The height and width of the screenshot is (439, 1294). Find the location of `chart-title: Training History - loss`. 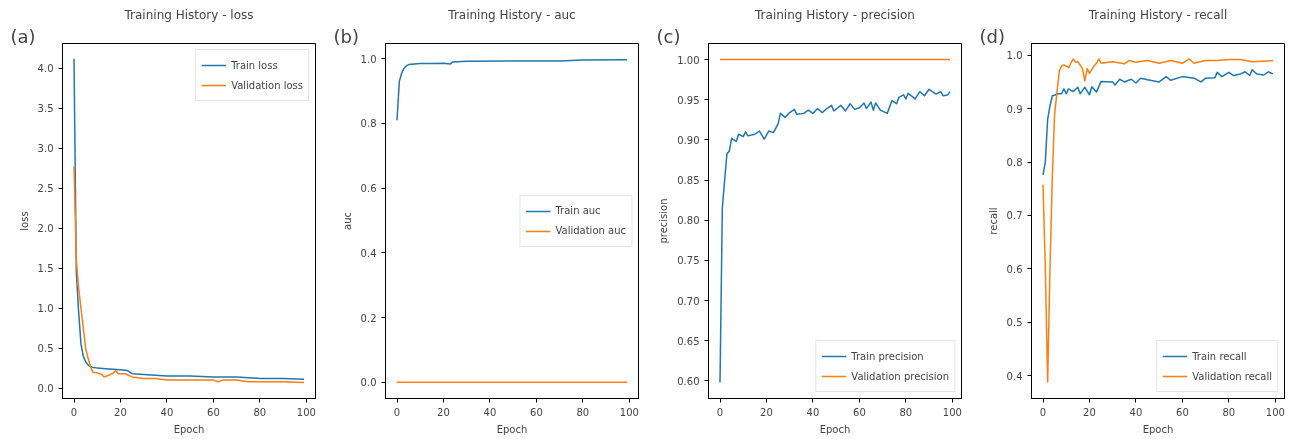

chart-title: Training History - loss is located at coordinates (188, 14).